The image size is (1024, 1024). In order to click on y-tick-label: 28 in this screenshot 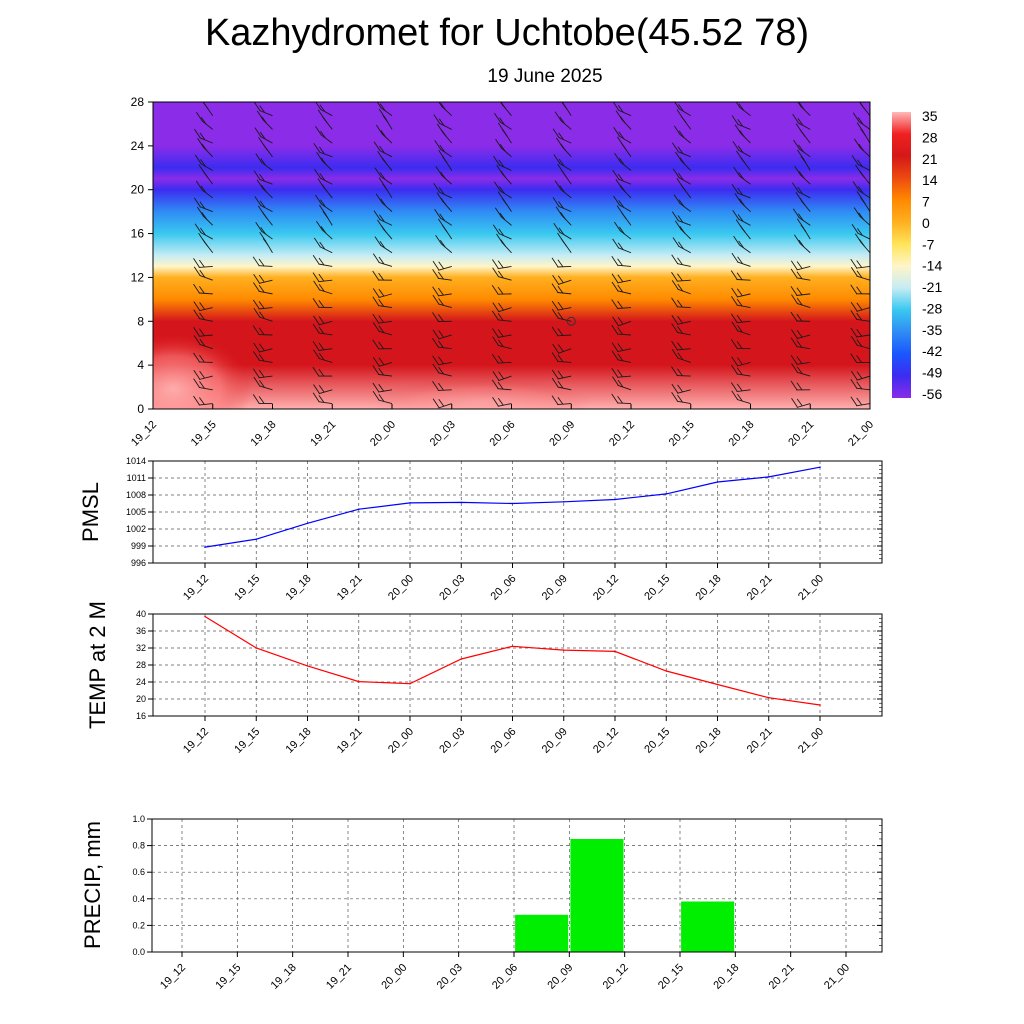, I will do `click(138, 102)`.